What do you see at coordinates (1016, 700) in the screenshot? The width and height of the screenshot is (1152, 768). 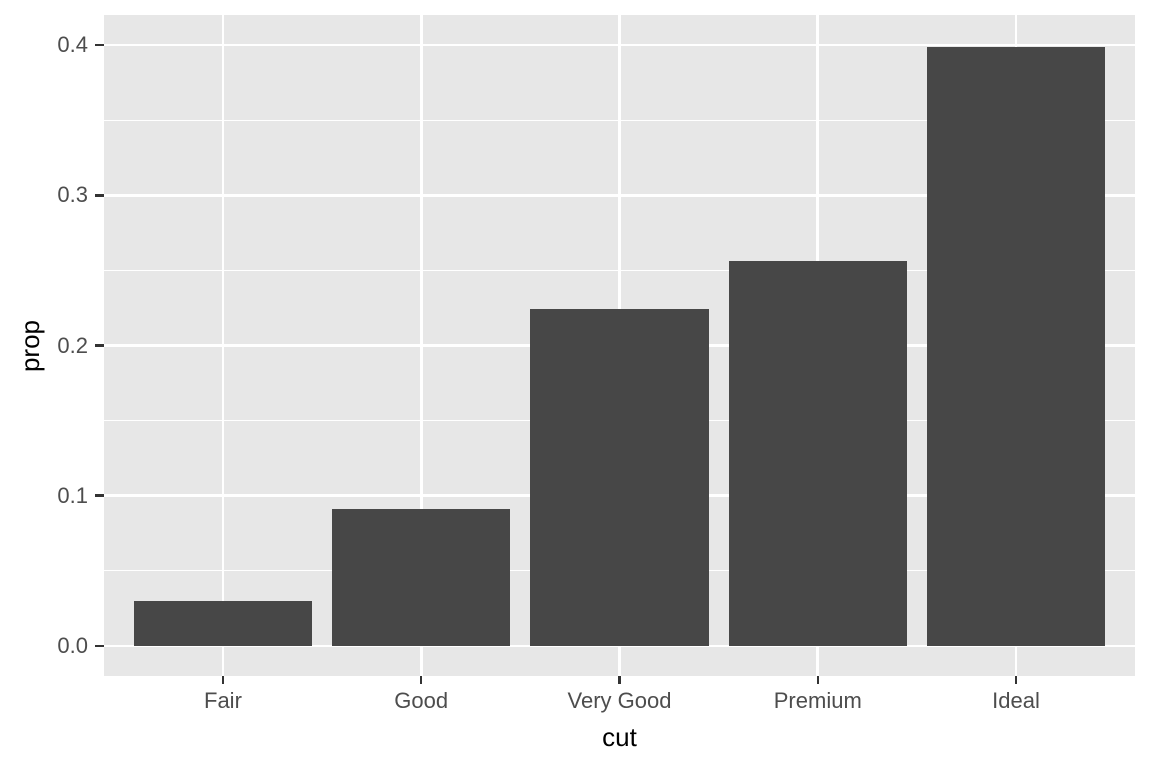 I see `x-tick-label: Ideal` at bounding box center [1016, 700].